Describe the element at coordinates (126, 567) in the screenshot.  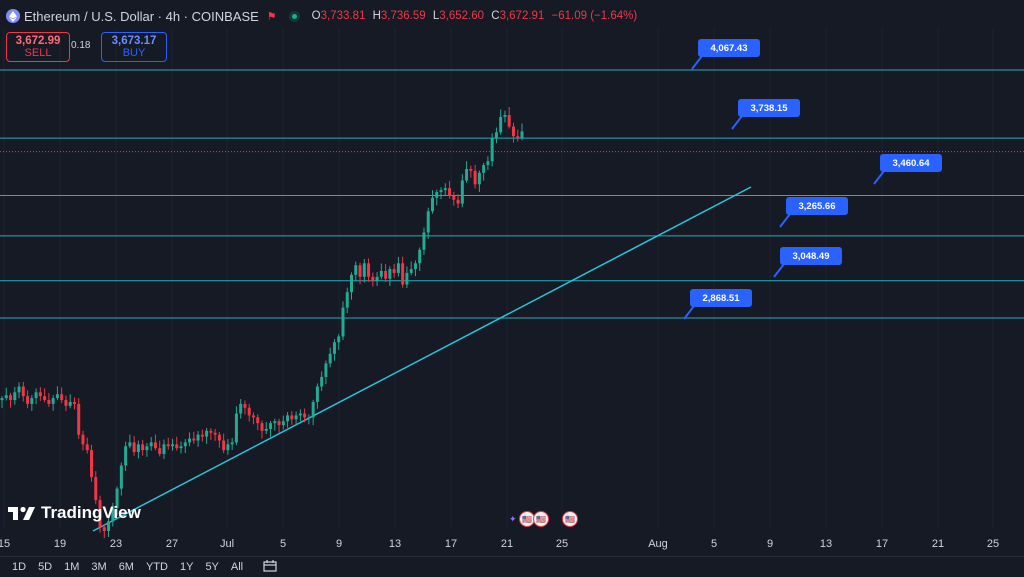
I see `timeframe-6m: 6M` at that location.